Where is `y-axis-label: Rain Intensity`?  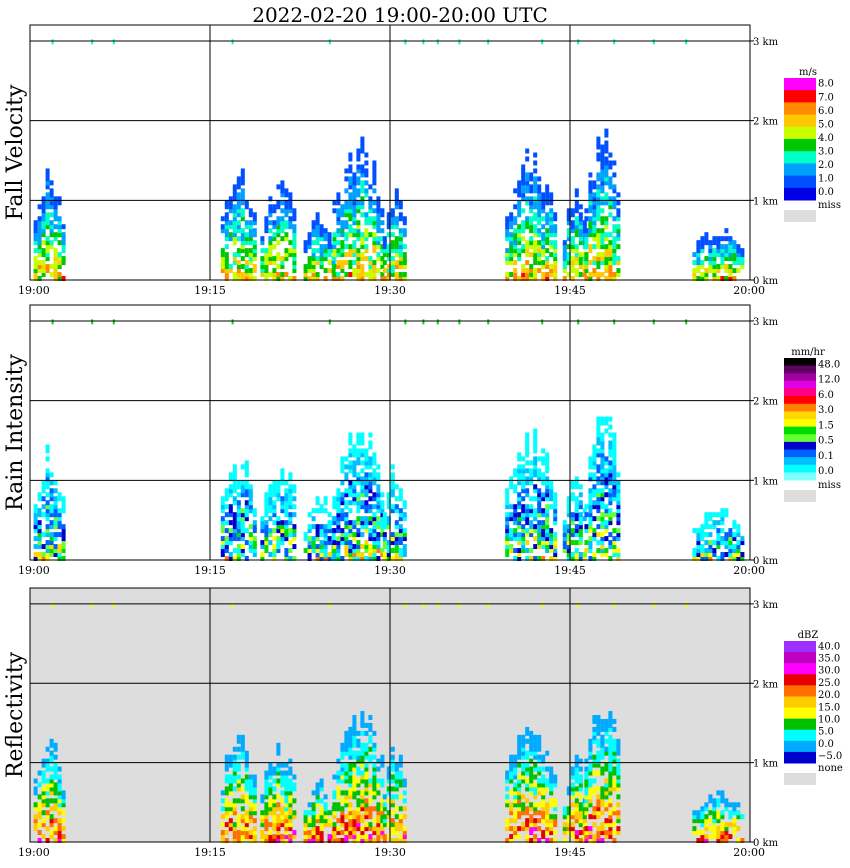
y-axis-label: Rain Intensity is located at coordinates (15, 431).